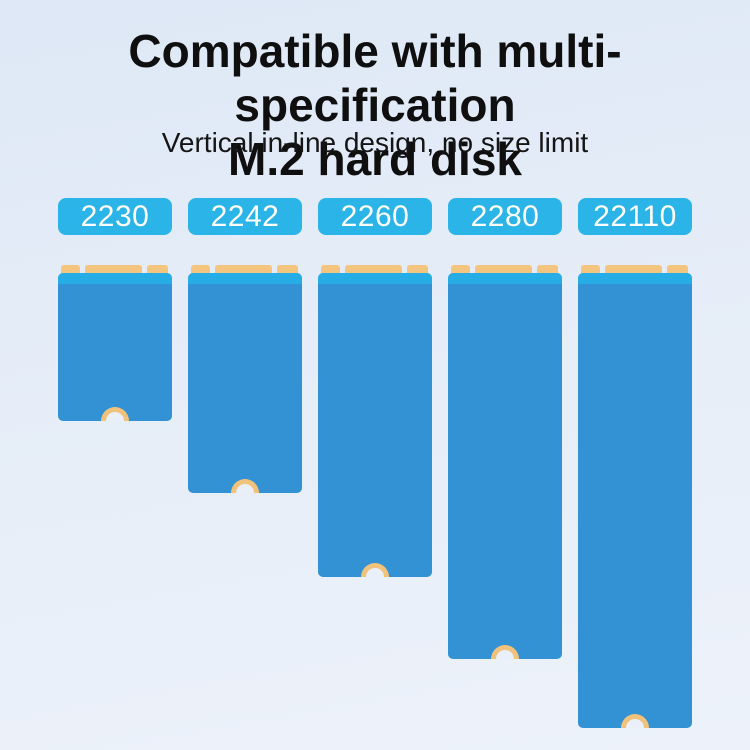  Describe the element at coordinates (375, 78) in the screenshot. I see `title-line-1: Compatible with multi-specification` at that location.